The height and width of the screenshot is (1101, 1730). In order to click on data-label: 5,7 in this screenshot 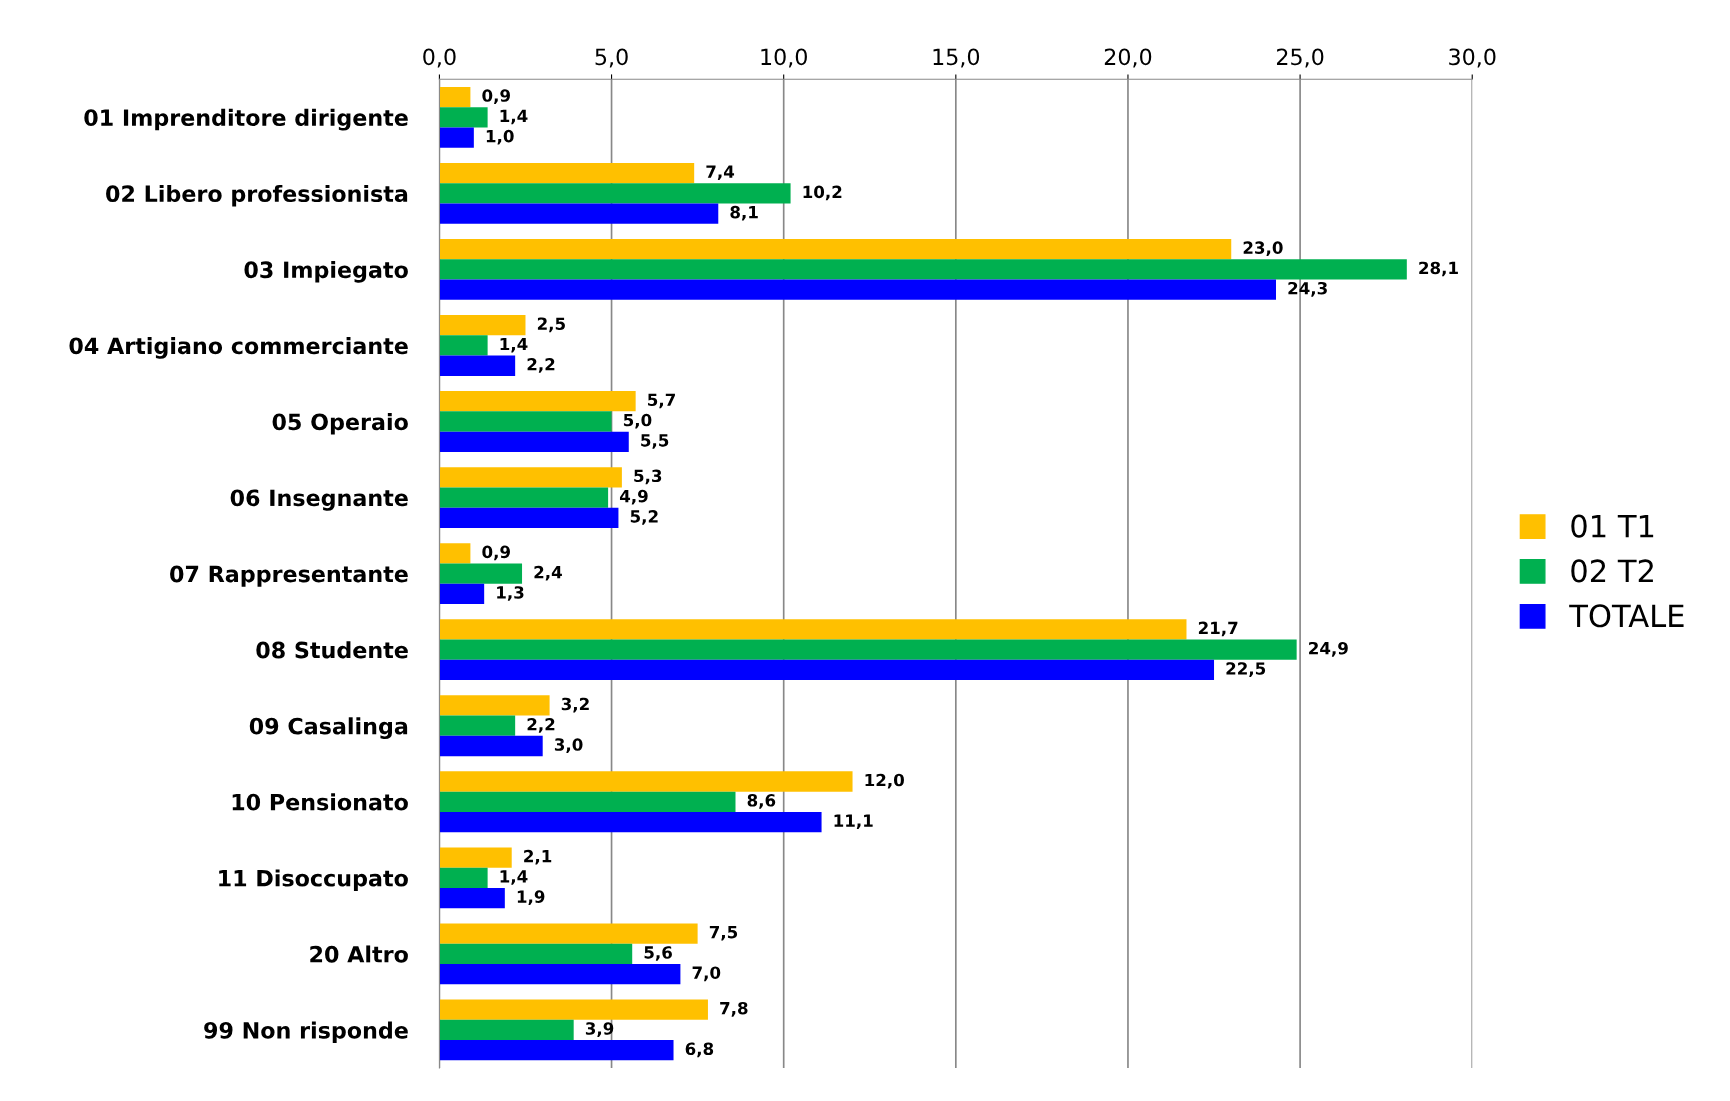, I will do `click(661, 401)`.